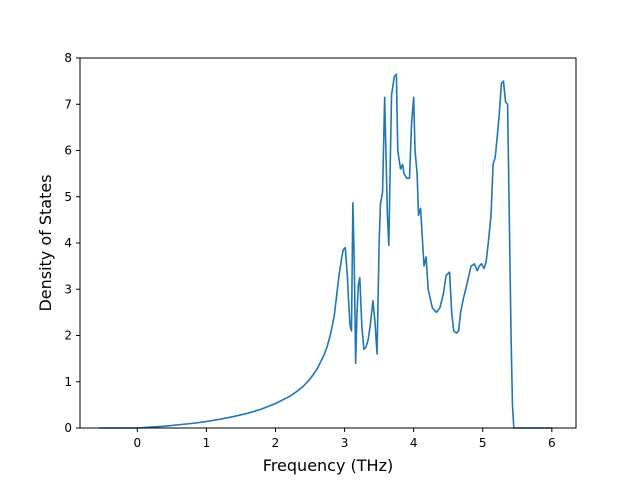 This screenshot has height=480, width=640. Describe the element at coordinates (68, 104) in the screenshot. I see `y-tick-label: 7` at that location.